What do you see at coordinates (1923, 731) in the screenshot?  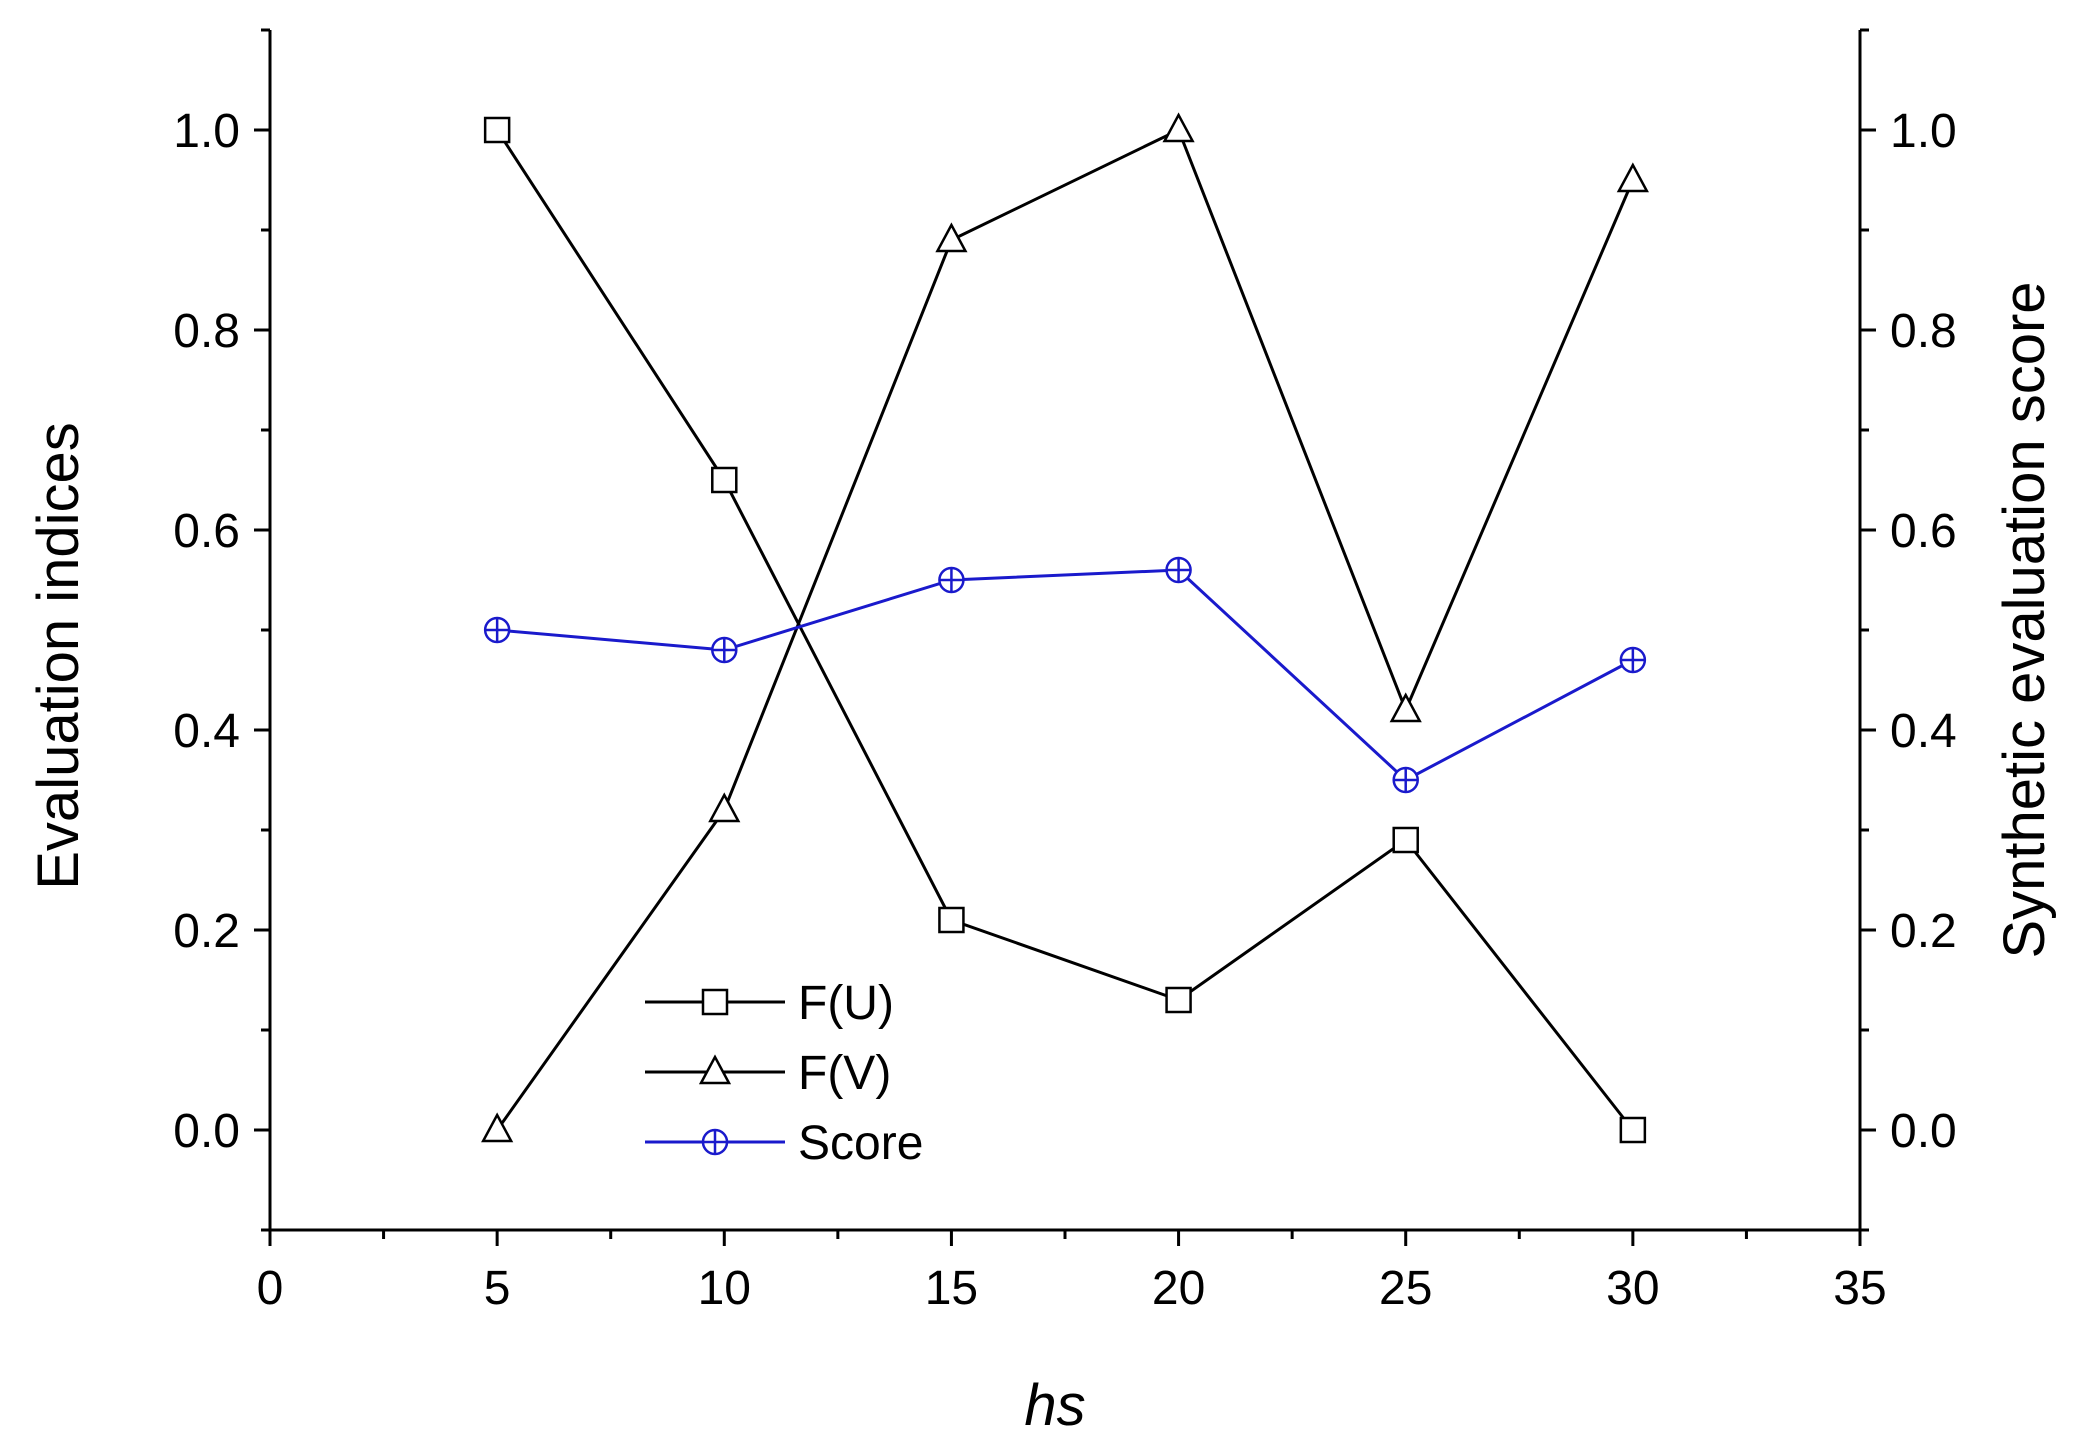 I see `y2-tick-label: 0.4` at bounding box center [1923, 731].